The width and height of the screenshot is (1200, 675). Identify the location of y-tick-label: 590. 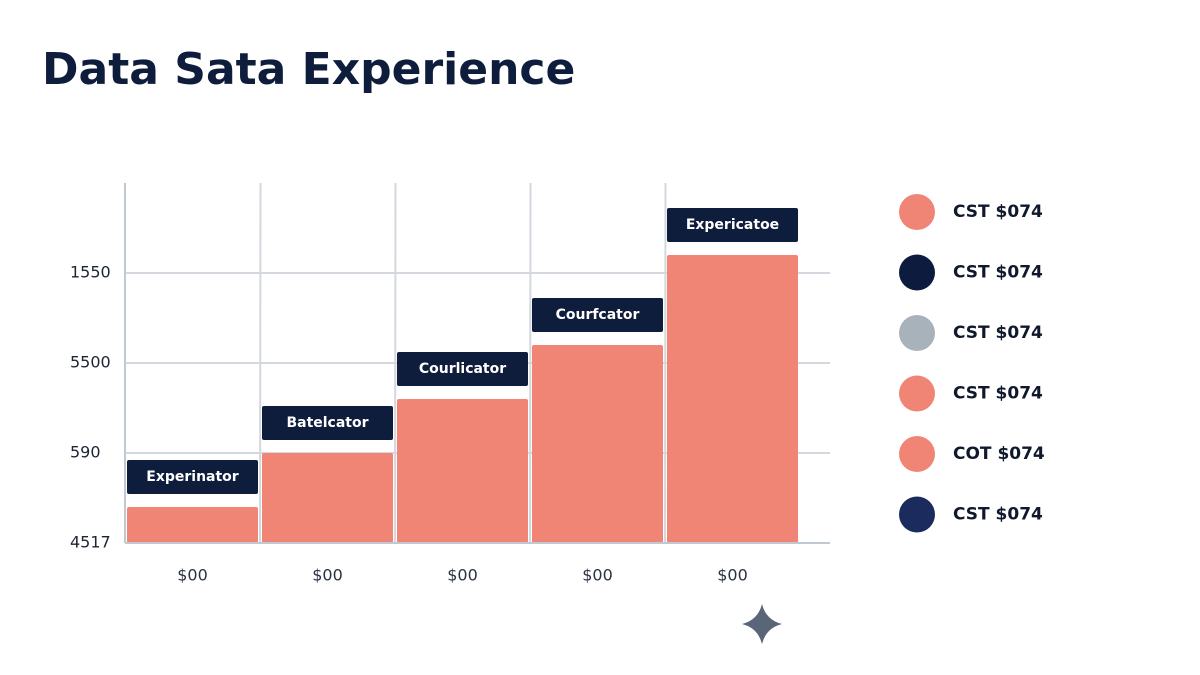
(85, 452).